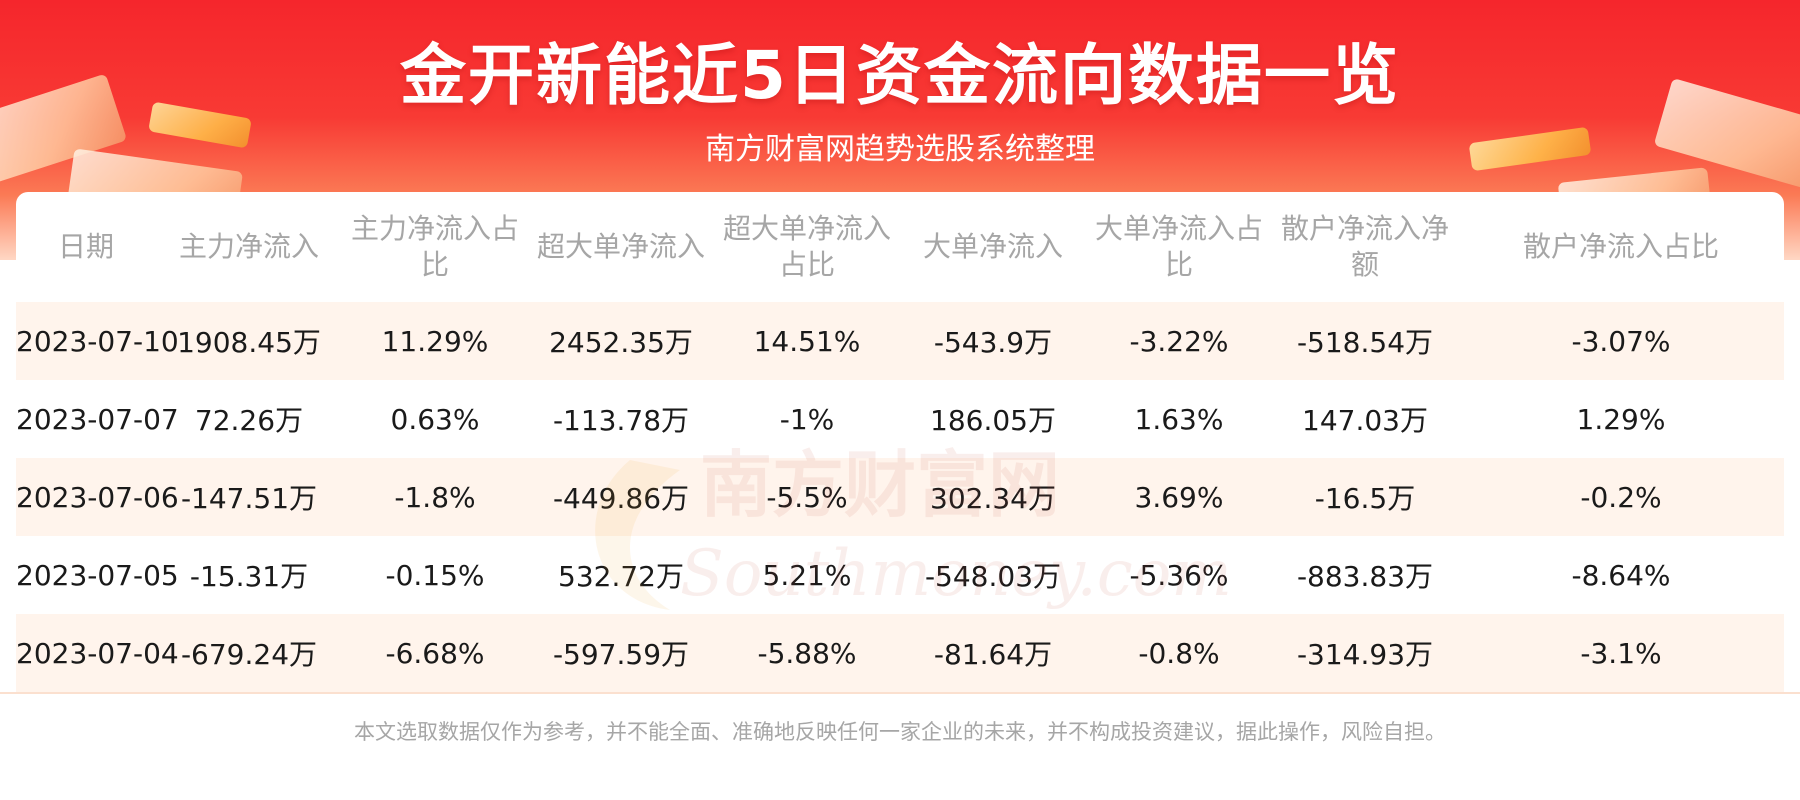  I want to click on column-header-4: 超大单净流入占比, so click(806, 246).